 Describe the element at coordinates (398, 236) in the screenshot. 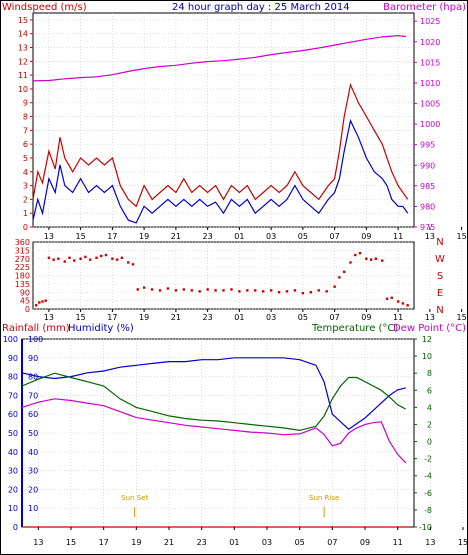

I see `wind-xtick-label: 11` at that location.